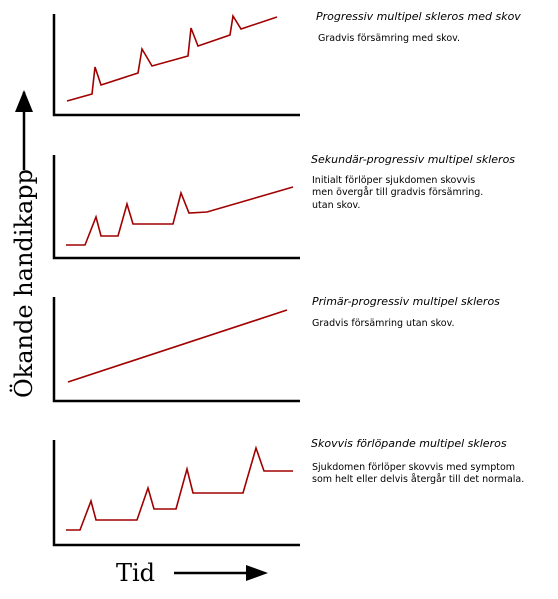  What do you see at coordinates (24, 101) in the screenshot?
I see `y-axis-arrowhead` at bounding box center [24, 101].